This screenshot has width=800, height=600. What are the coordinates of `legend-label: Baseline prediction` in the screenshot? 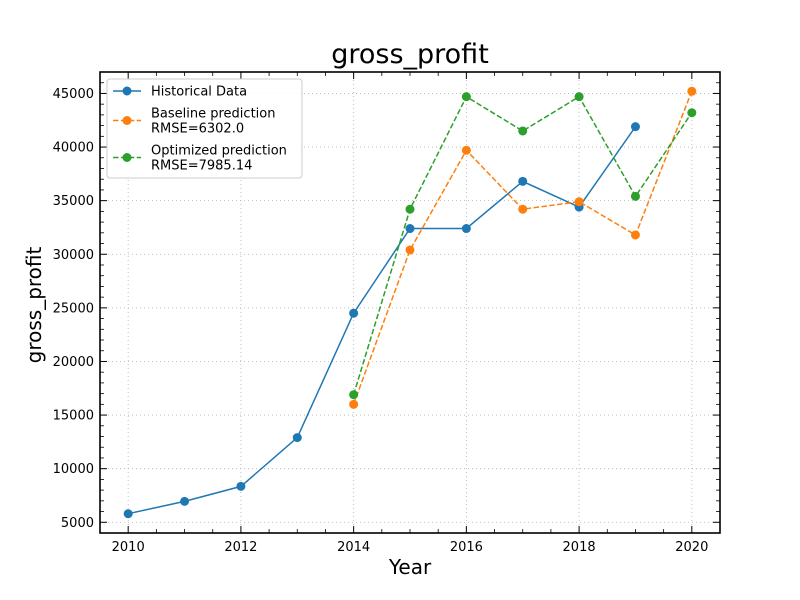 It's located at (213, 114).